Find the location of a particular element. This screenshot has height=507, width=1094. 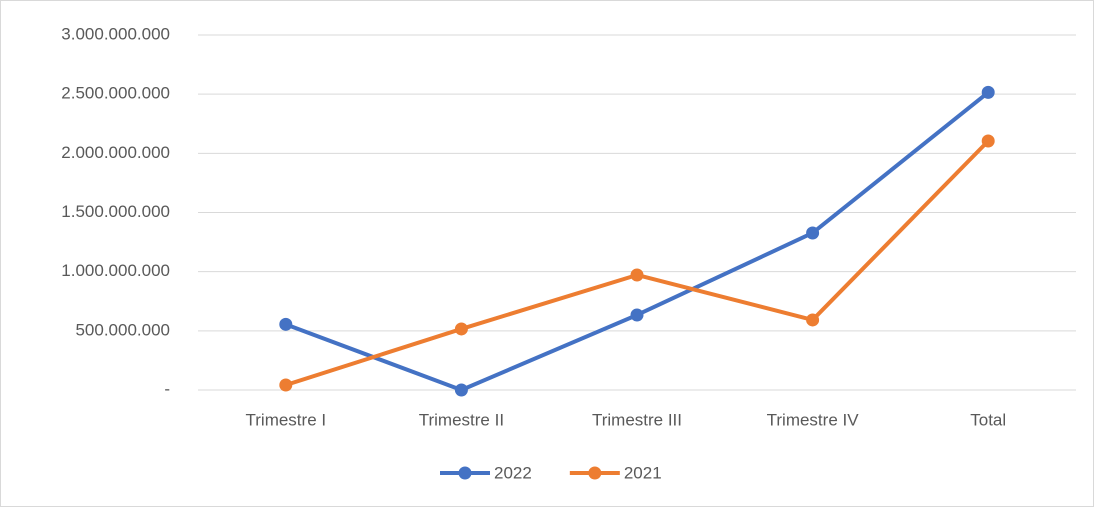

x-tick-label: Trimestre I is located at coordinates (286, 419).